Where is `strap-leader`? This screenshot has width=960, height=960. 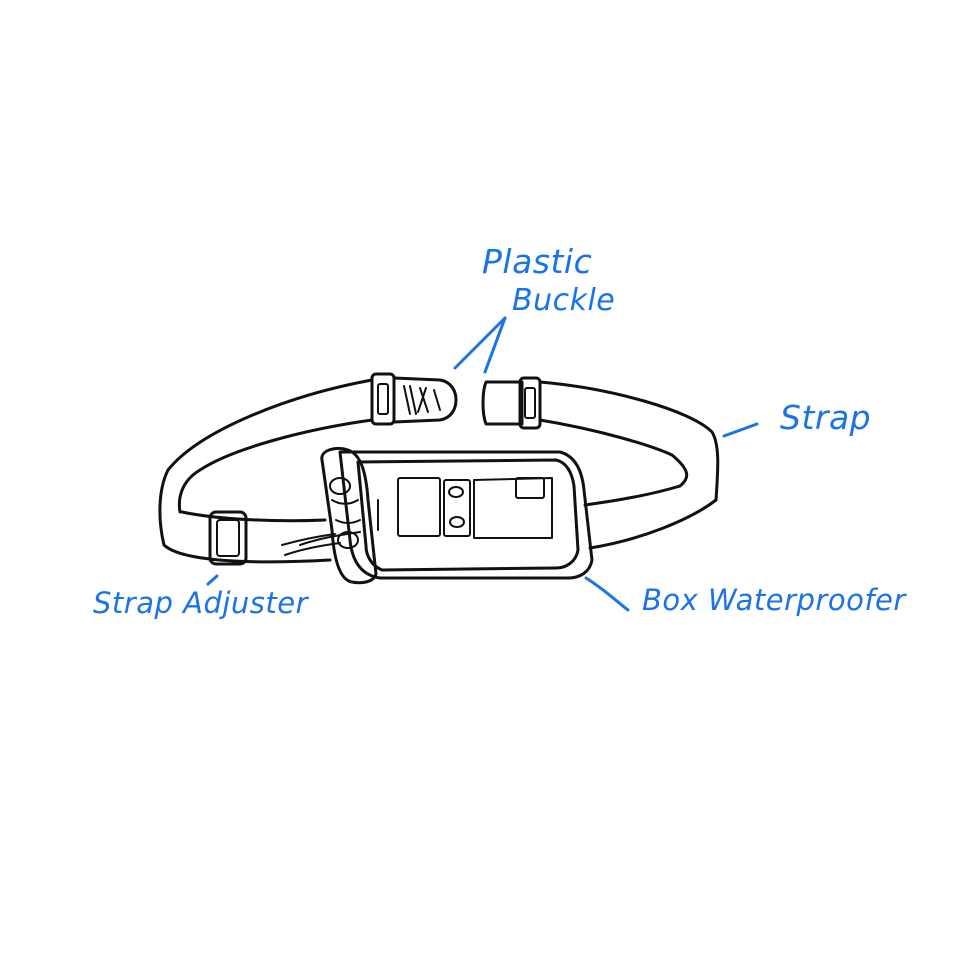 strap-leader is located at coordinates (740, 430).